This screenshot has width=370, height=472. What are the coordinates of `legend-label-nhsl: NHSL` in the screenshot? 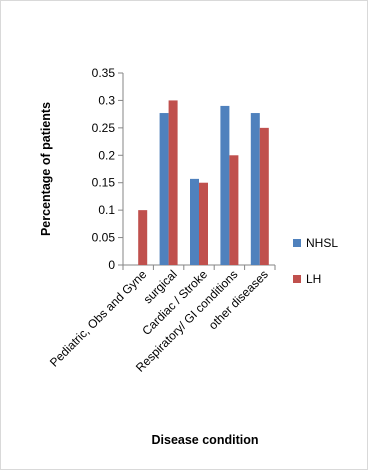 It's located at (322, 243).